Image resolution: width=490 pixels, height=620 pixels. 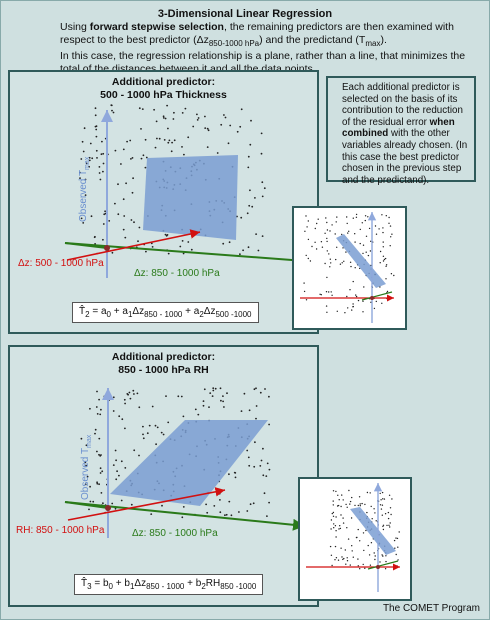 I want to click on regression-plane, so click(x=373, y=531).